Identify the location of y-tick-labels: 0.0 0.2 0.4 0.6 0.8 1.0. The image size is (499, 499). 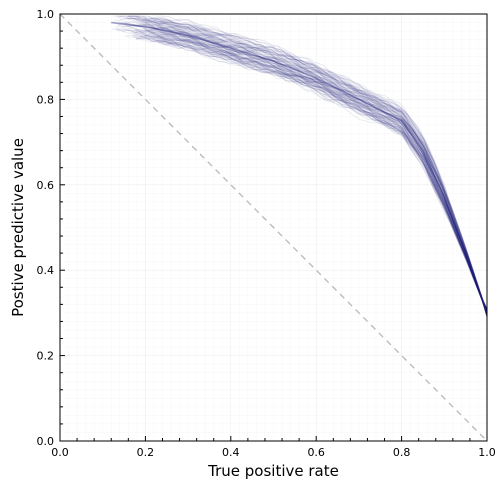
(46, 228).